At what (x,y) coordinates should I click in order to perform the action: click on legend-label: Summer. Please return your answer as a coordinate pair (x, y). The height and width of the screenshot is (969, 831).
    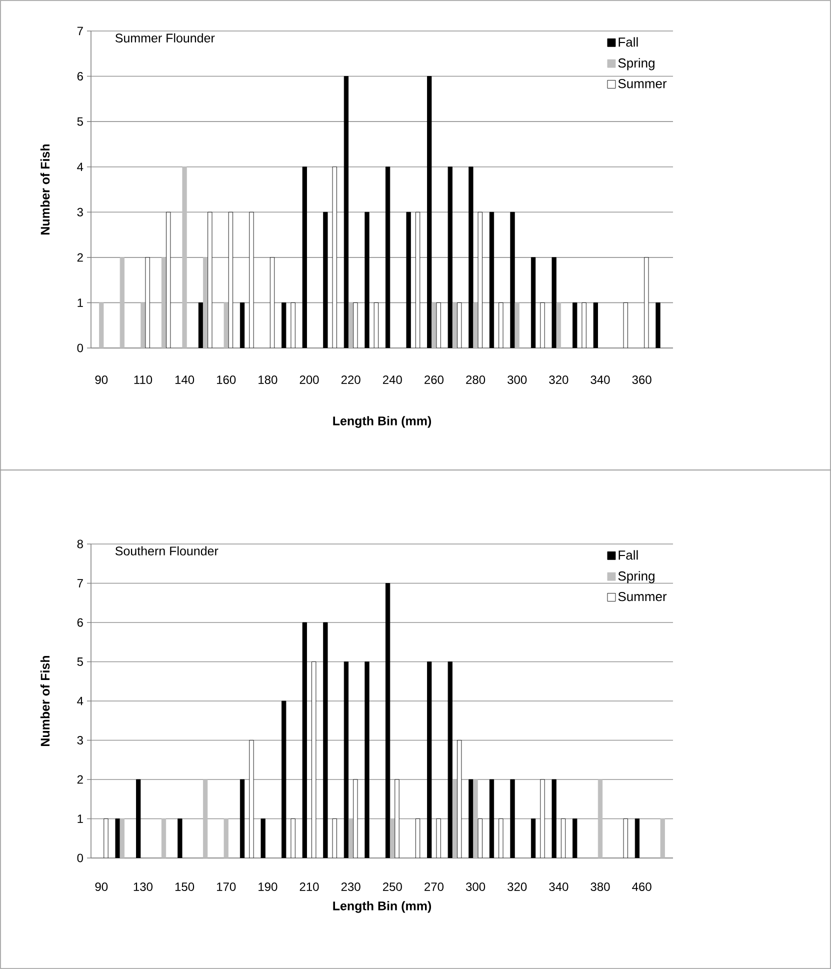
    Looking at the image, I should click on (642, 597).